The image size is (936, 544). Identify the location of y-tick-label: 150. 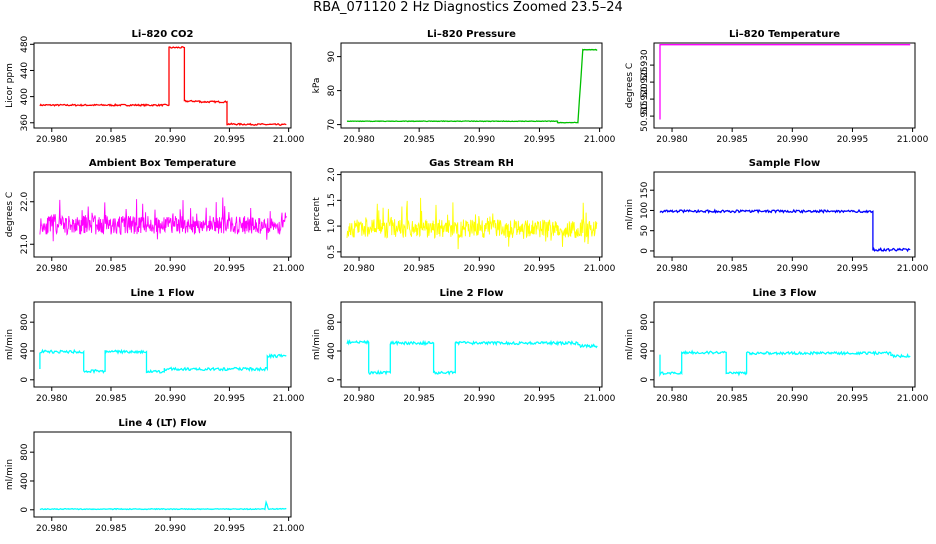
(645, 189).